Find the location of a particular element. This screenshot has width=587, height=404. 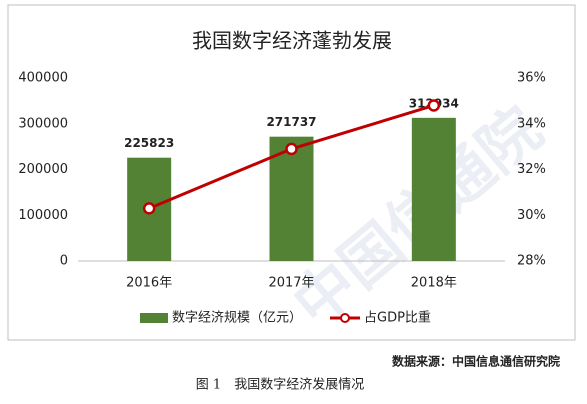

data-label: 271737 is located at coordinates (291, 122).